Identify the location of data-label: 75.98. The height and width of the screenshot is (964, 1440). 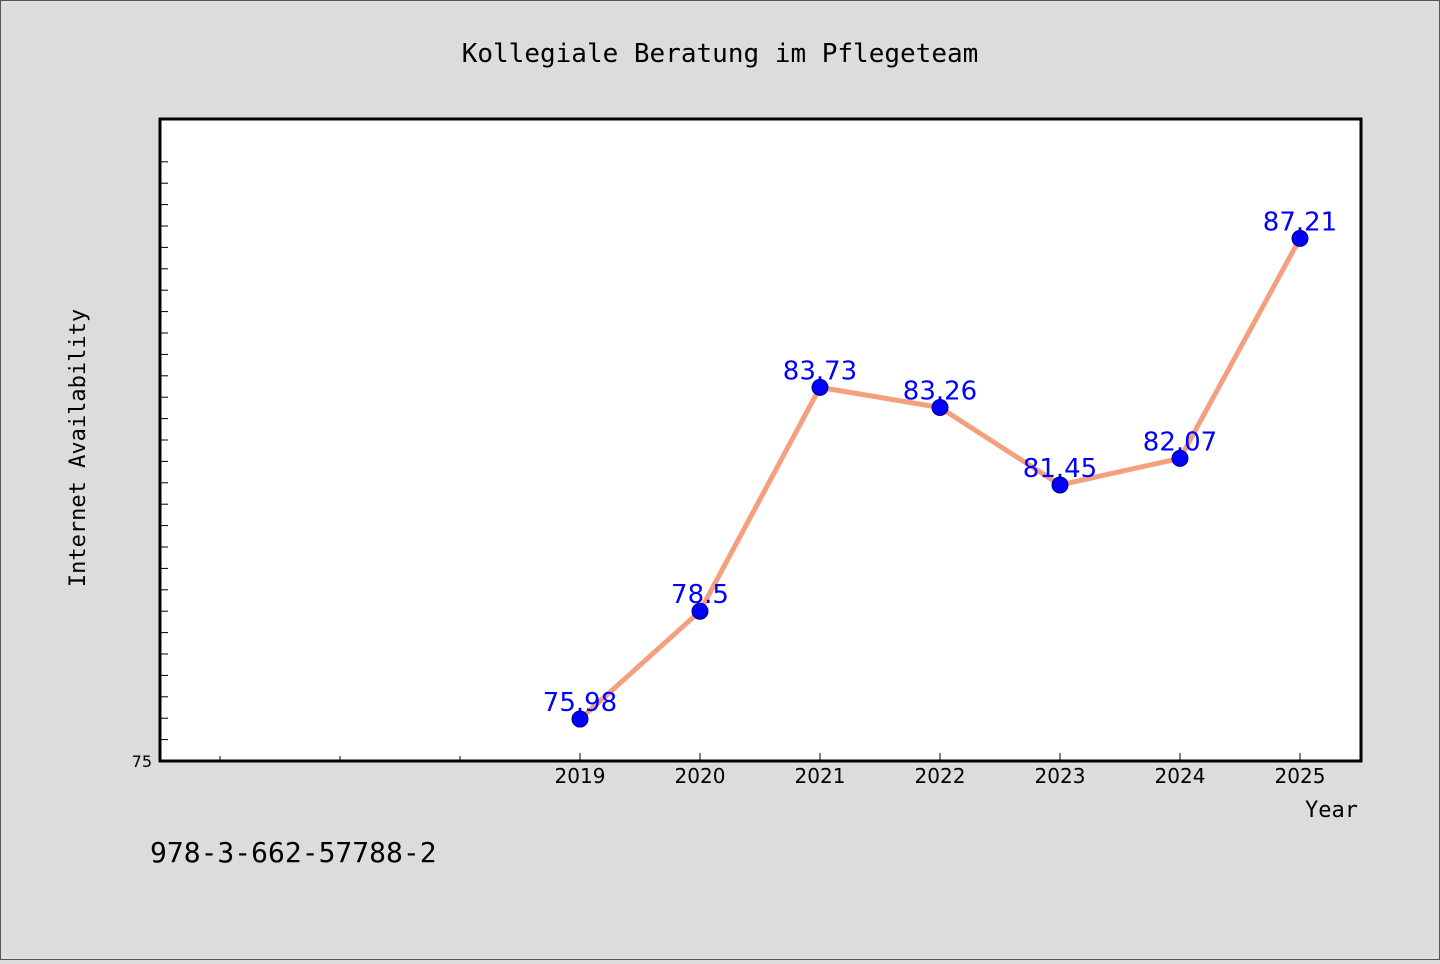
(580, 703).